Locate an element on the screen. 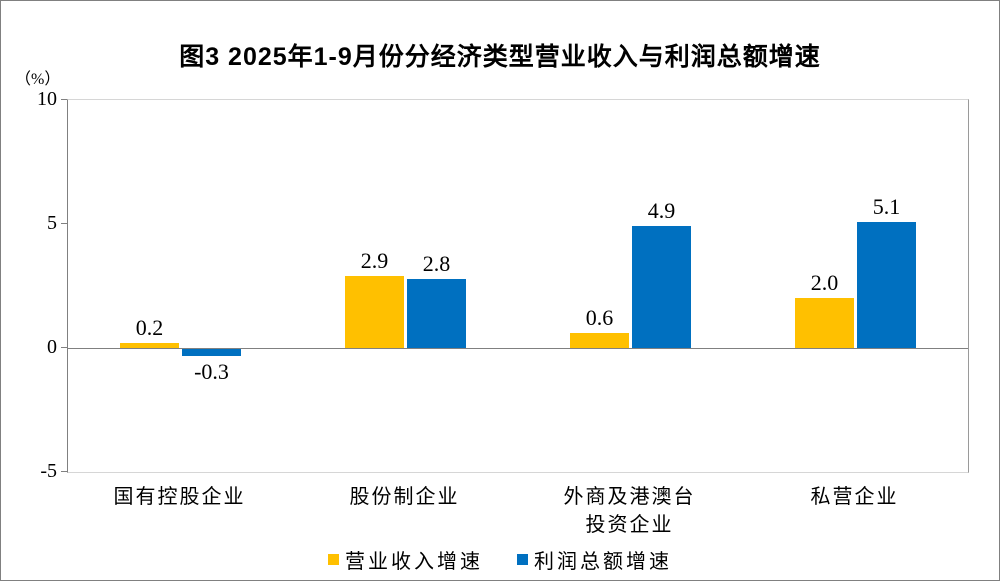 This screenshot has width=1000, height=581. legend: 营业收入增速 利润总额增速 is located at coordinates (500, 559).